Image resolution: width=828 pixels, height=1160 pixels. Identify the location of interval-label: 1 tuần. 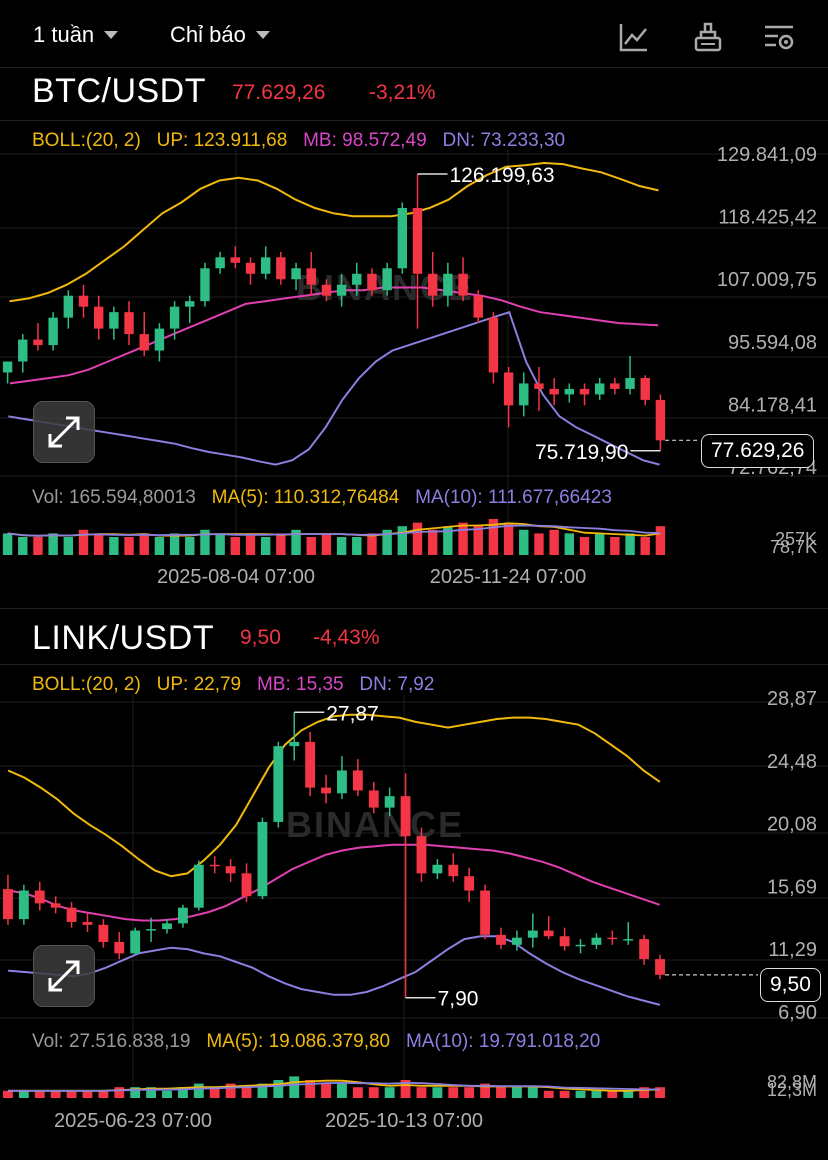
(64, 34).